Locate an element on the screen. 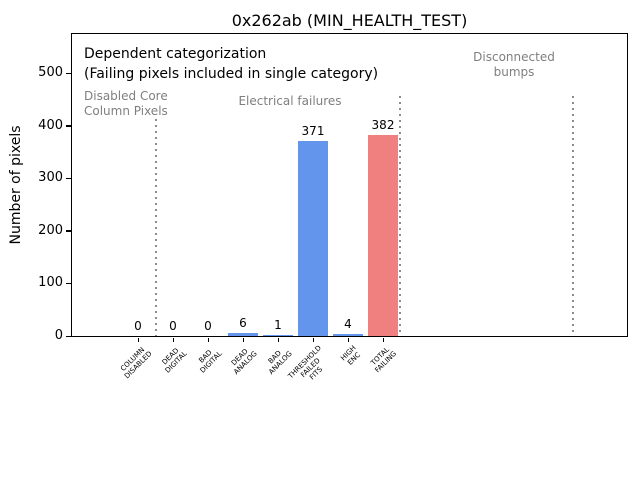  y-tick-label: 100 is located at coordinates (50, 283).